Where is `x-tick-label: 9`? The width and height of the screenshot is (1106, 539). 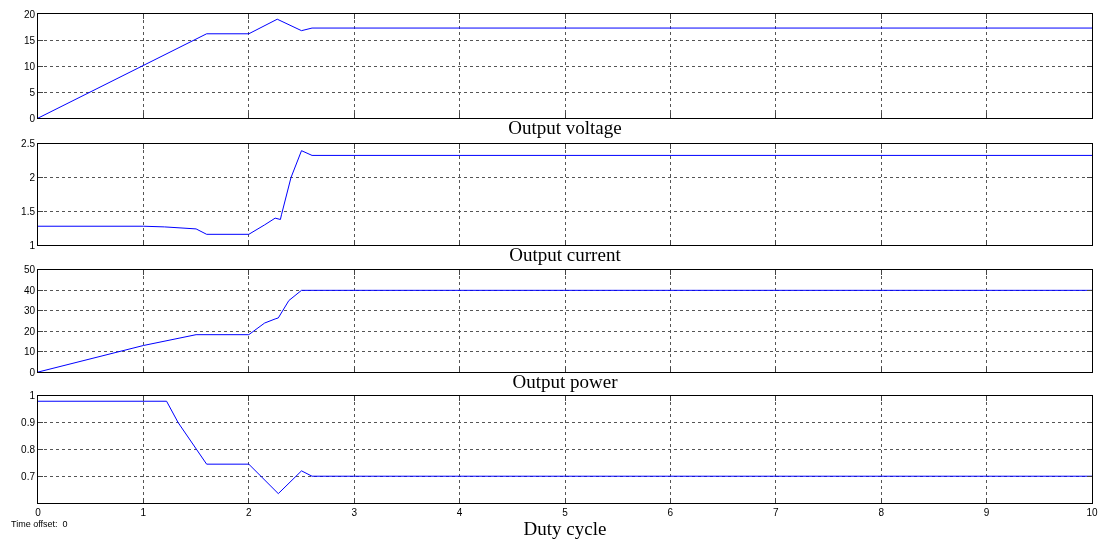
x-tick-label: 9 is located at coordinates (986, 512).